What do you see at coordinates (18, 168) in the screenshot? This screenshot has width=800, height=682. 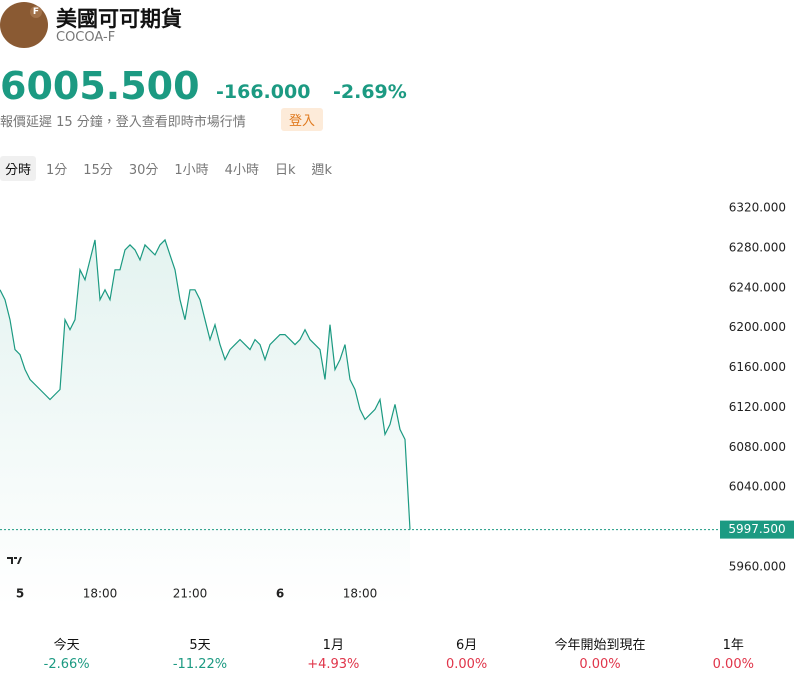 I see `tab: 分時` at bounding box center [18, 168].